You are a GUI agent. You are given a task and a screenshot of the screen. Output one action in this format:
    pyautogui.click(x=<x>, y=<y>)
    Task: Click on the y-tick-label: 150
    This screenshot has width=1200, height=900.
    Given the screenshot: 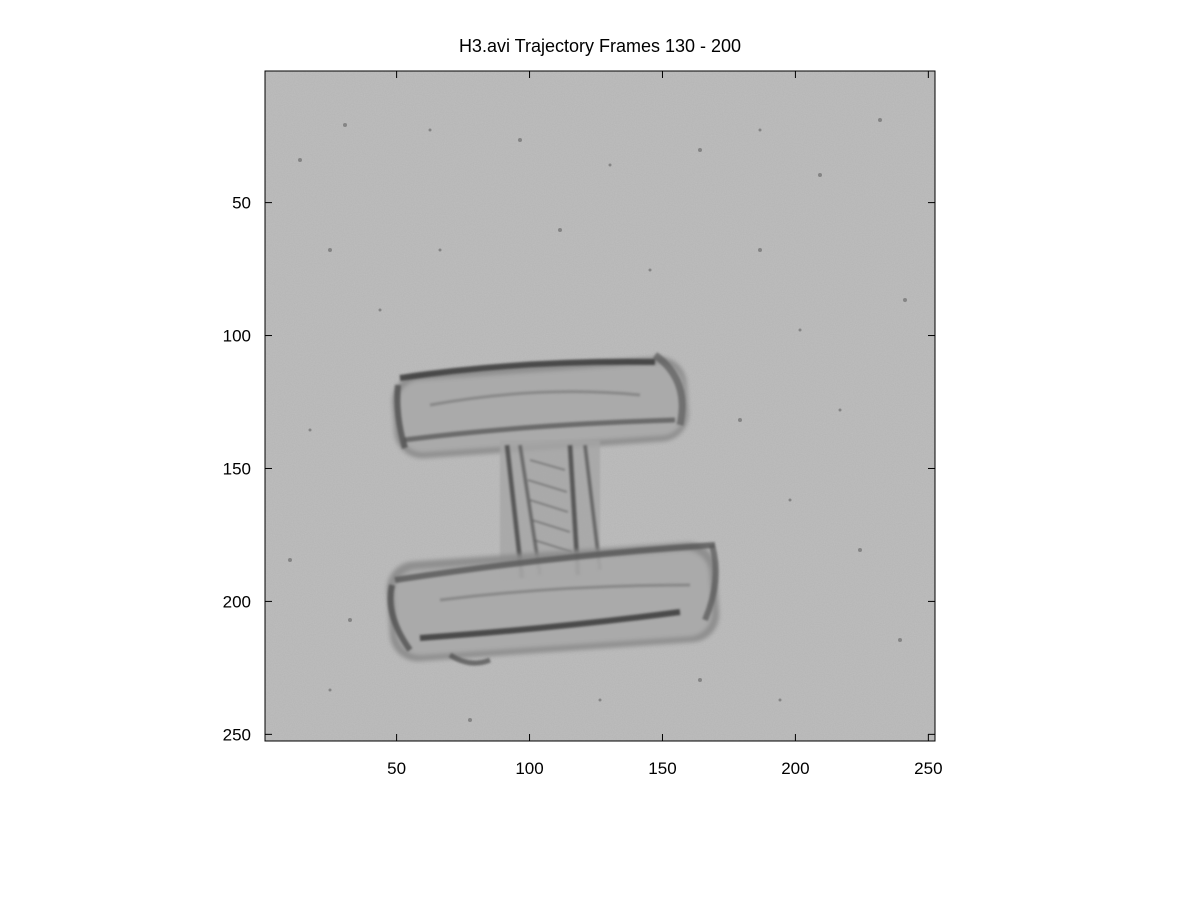 What is the action you would take?
    pyautogui.click(x=237, y=468)
    